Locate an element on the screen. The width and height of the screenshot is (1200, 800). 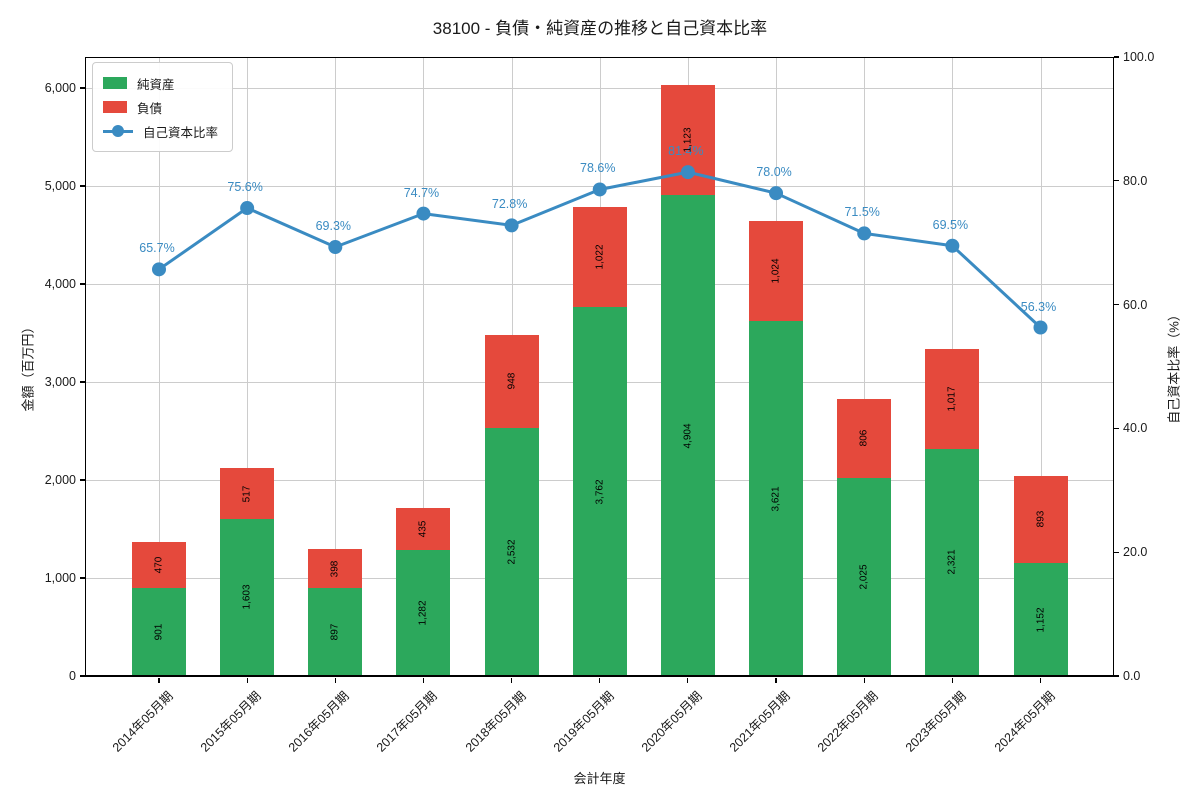
x-axis-spine is located at coordinates (600, 676).